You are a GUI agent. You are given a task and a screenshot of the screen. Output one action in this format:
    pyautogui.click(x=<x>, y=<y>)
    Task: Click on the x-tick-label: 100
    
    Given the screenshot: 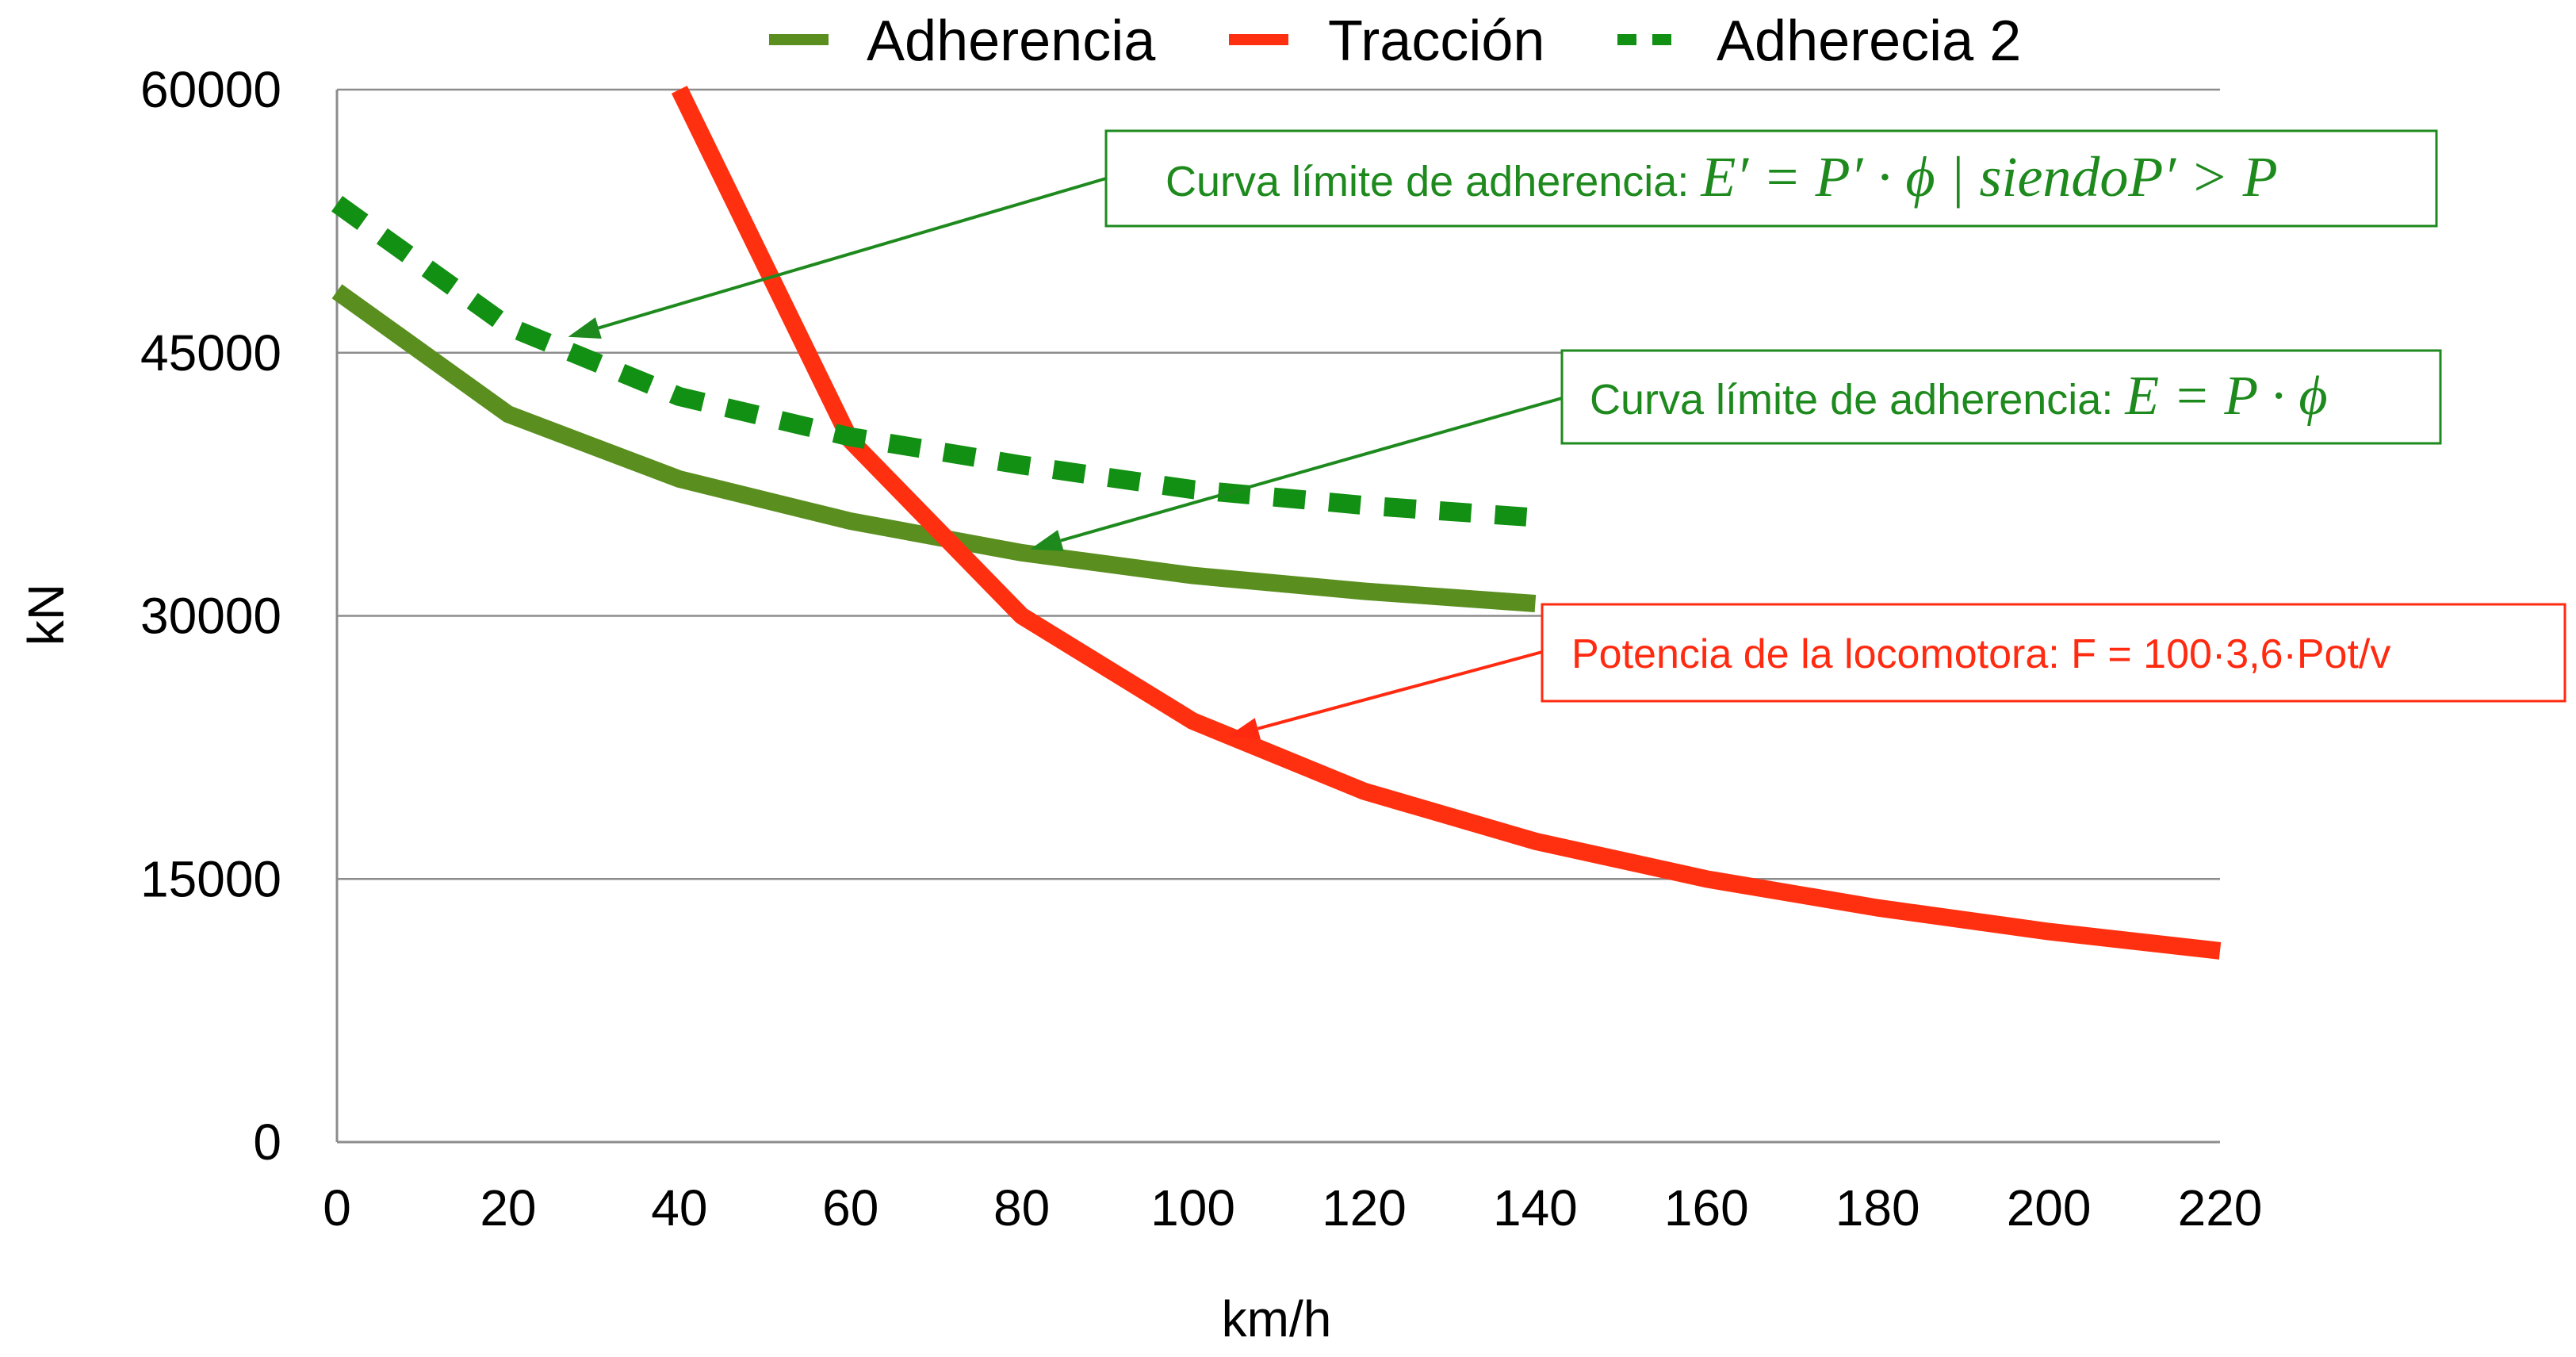 What is the action you would take?
    pyautogui.click(x=1192, y=1207)
    